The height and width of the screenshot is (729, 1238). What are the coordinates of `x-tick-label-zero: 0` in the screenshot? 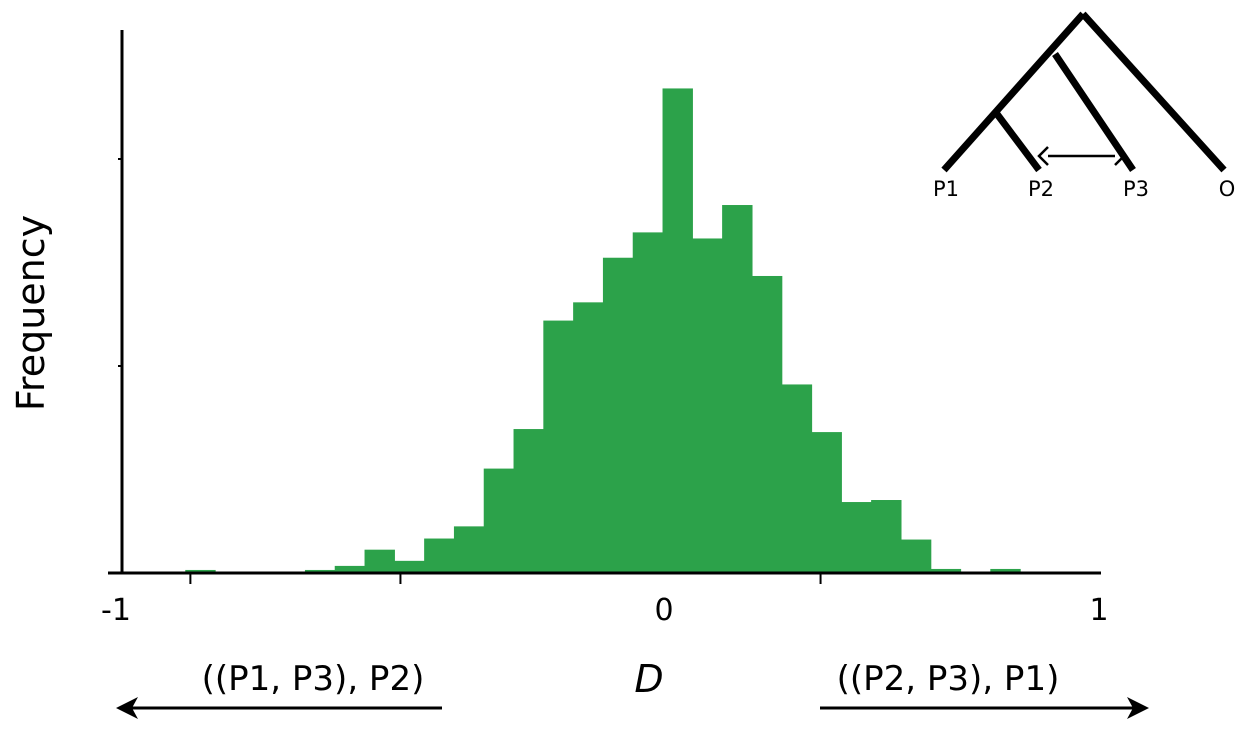 It's located at (663, 610).